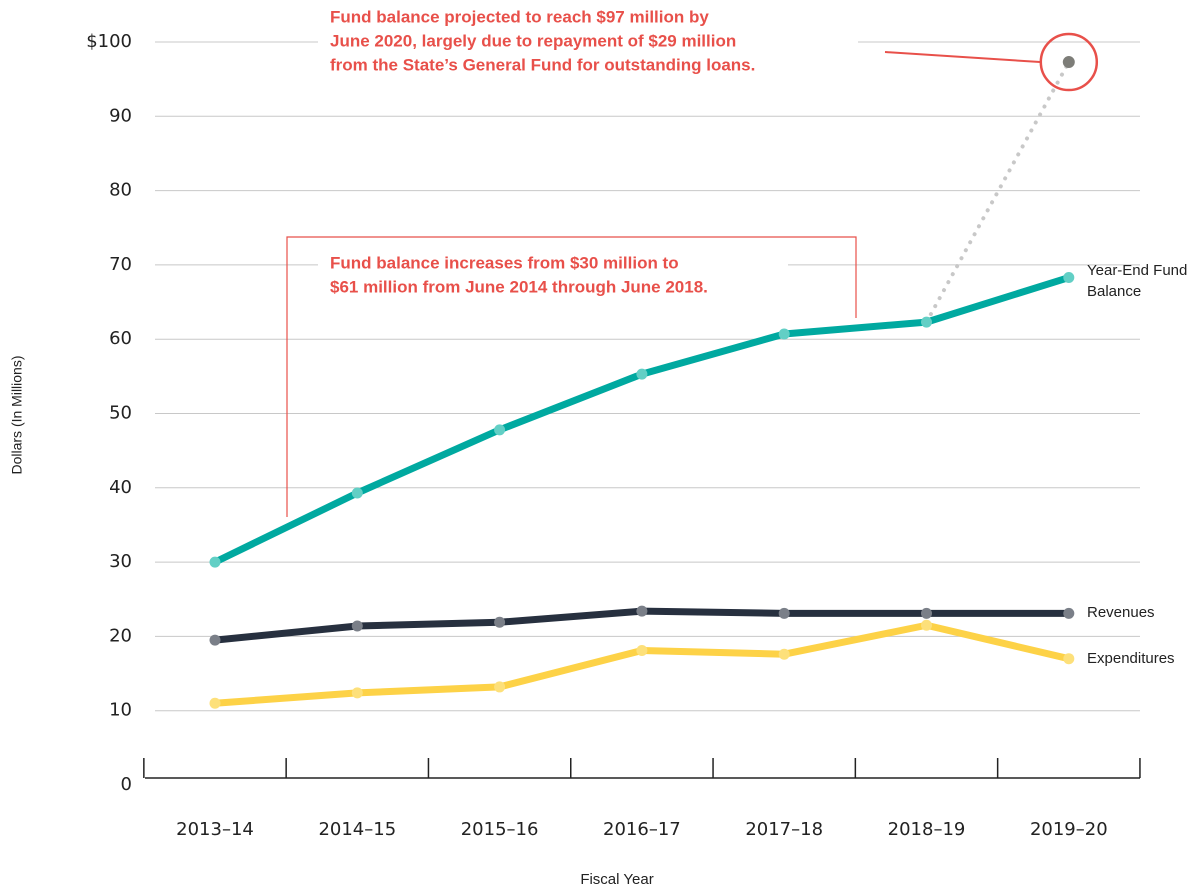  I want to click on x-tick-label: 2019–20, so click(1069, 829).